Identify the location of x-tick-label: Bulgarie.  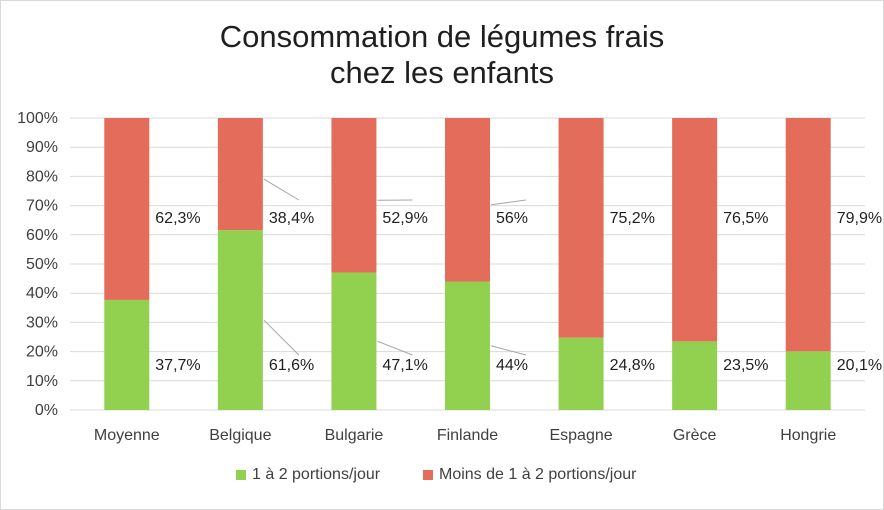
(354, 435).